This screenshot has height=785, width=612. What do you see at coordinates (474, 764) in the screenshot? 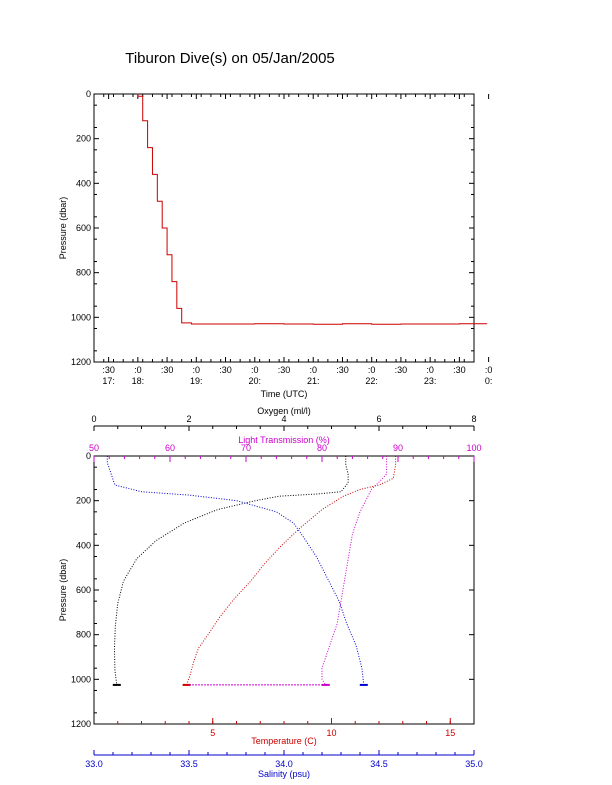
I see `salinity-tick-label: 35.0` at bounding box center [474, 764].